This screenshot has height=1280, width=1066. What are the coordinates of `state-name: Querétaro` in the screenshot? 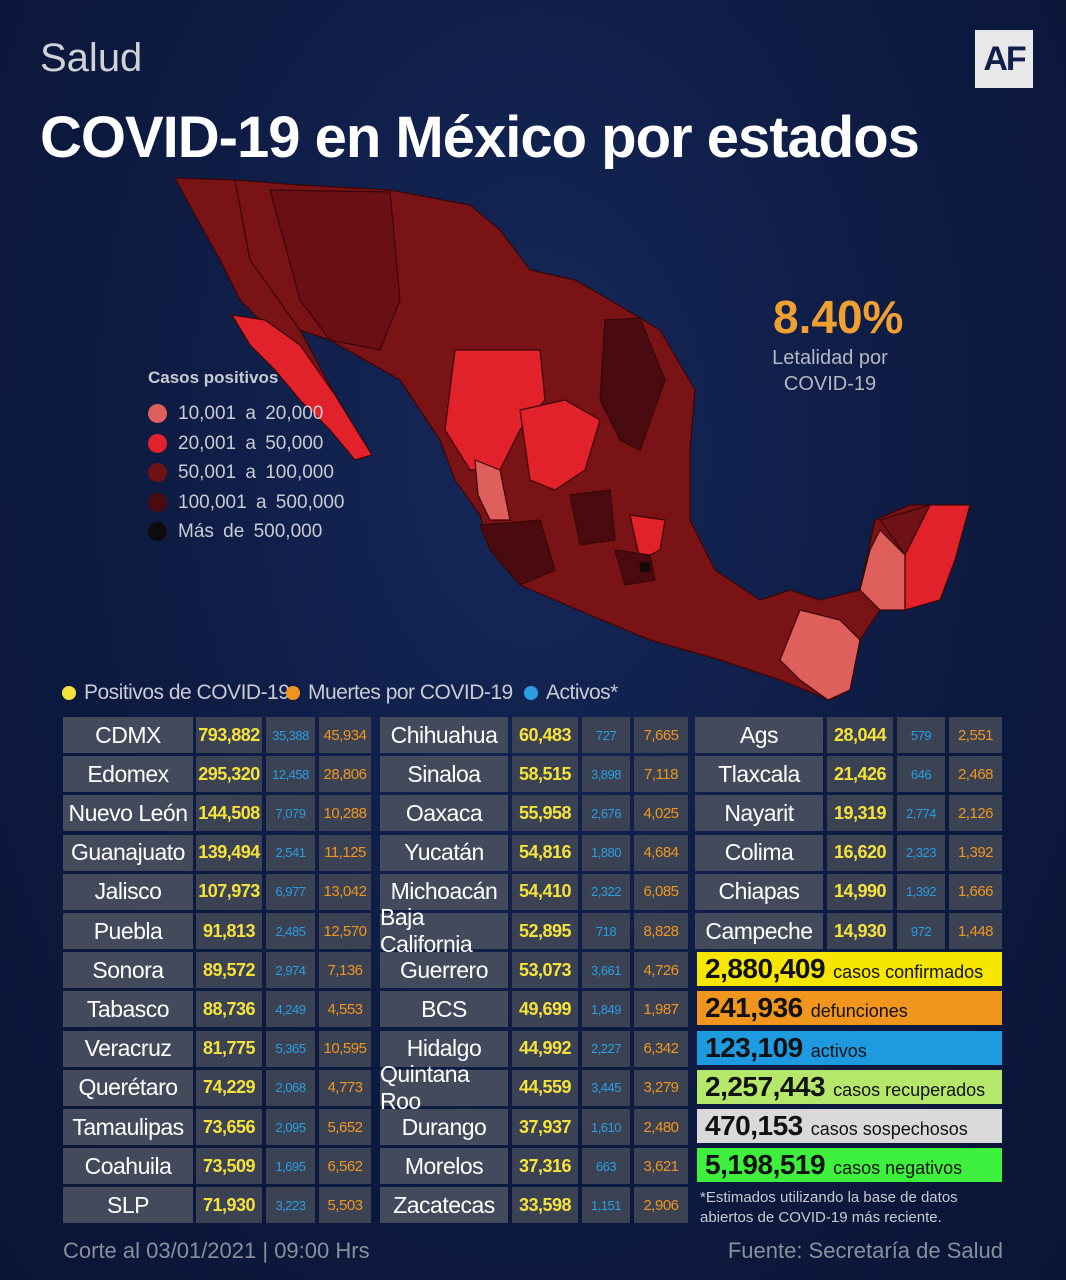 It's located at (128, 1087).